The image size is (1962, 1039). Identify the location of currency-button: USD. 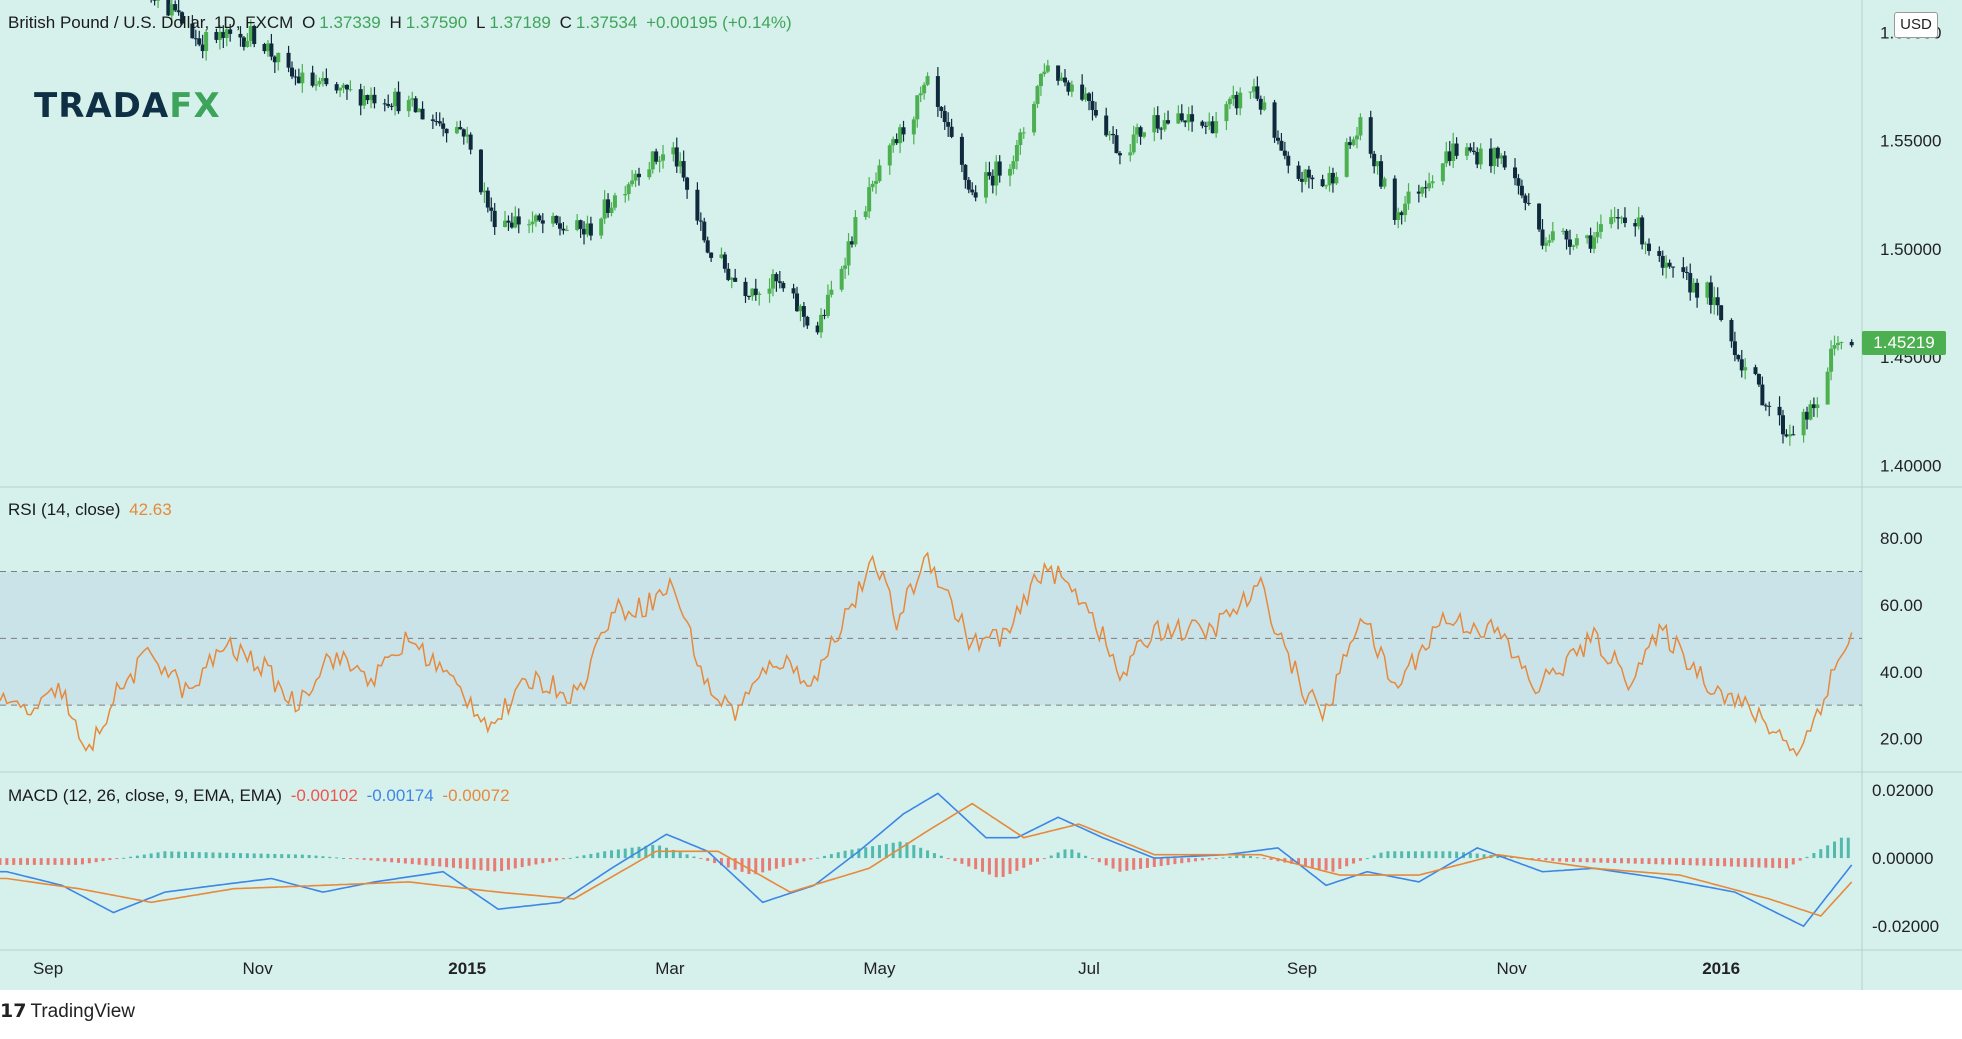
(1916, 25).